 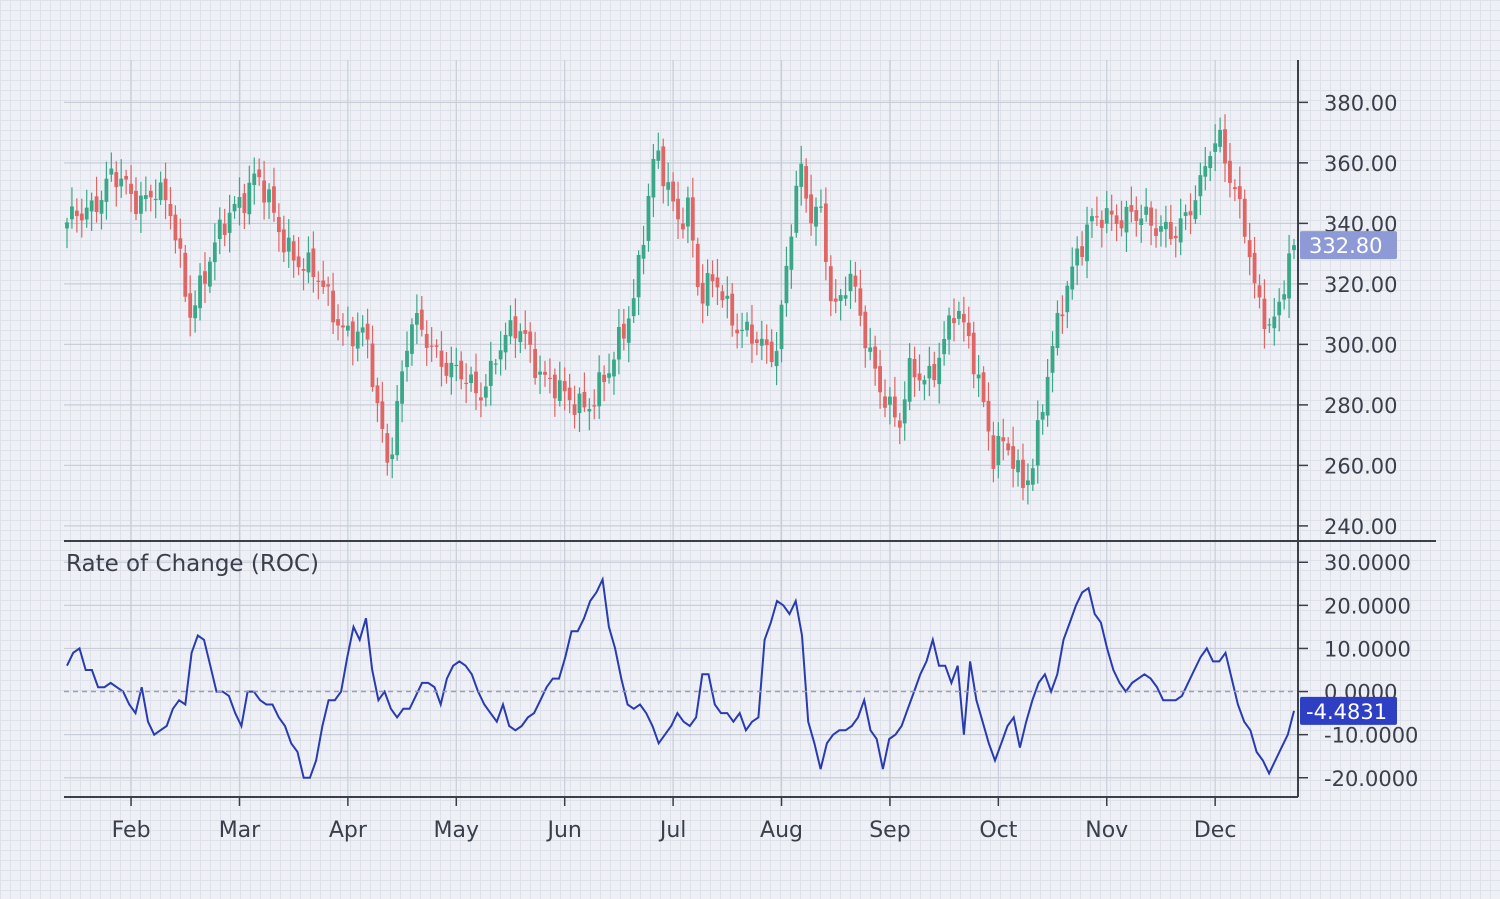 What do you see at coordinates (781, 830) in the screenshot?
I see `x-tick-label: Aug` at bounding box center [781, 830].